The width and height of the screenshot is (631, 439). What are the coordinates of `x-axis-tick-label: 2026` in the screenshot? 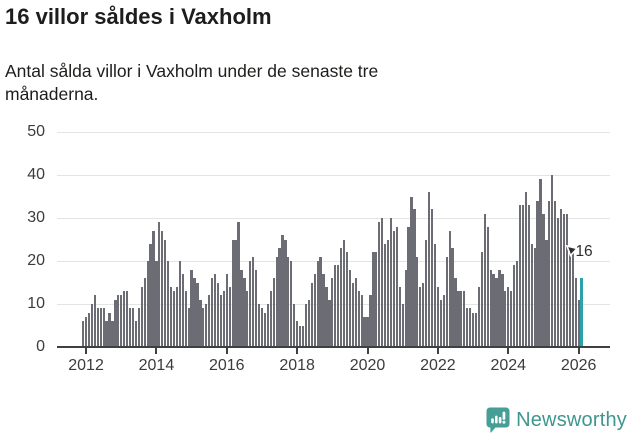 It's located at (578, 365).